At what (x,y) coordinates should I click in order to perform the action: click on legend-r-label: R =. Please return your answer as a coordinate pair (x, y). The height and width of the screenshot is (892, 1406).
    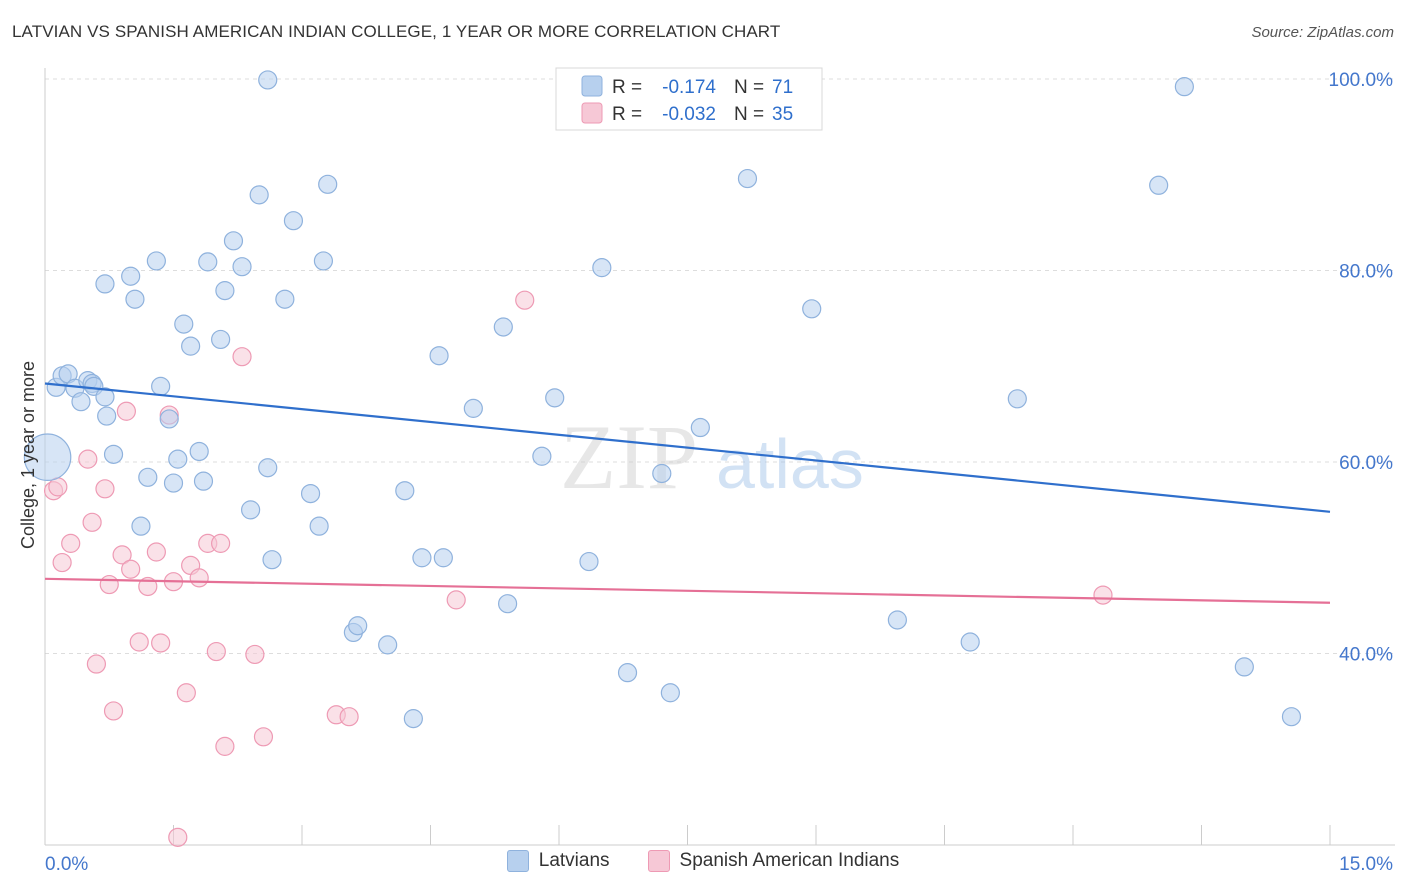
    Looking at the image, I should click on (627, 114).